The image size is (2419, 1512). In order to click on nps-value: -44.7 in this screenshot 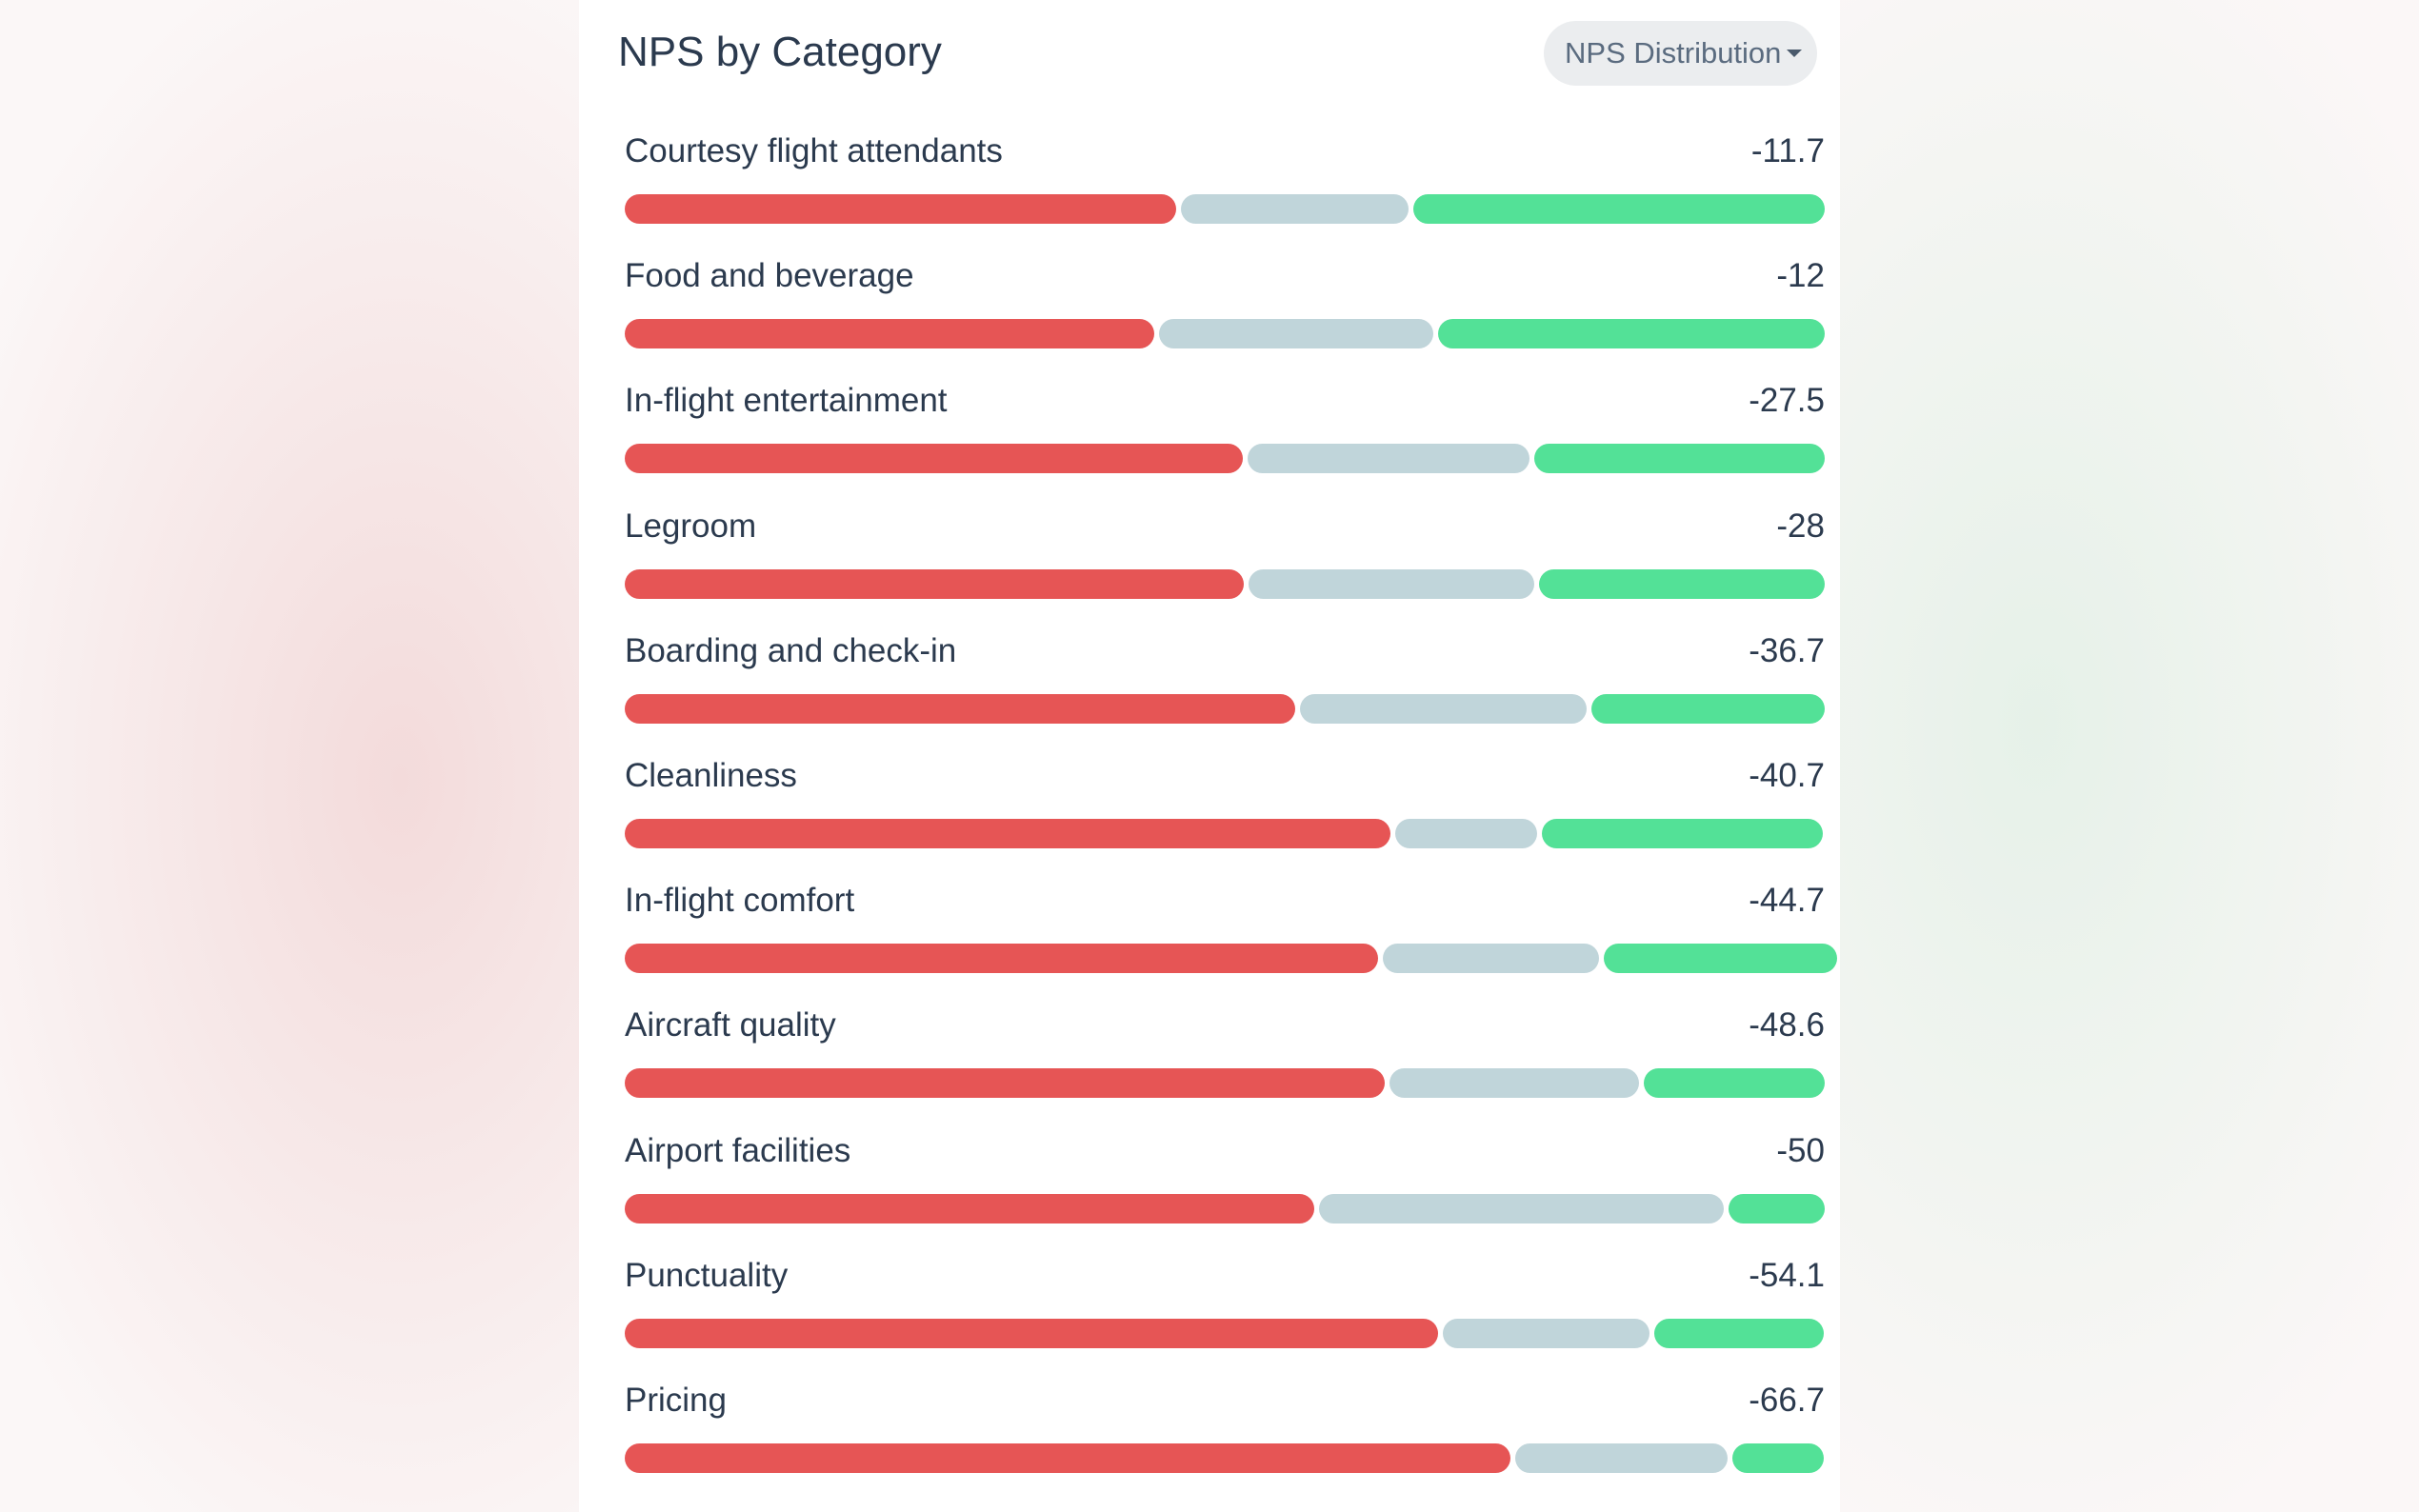, I will do `click(1787, 901)`.